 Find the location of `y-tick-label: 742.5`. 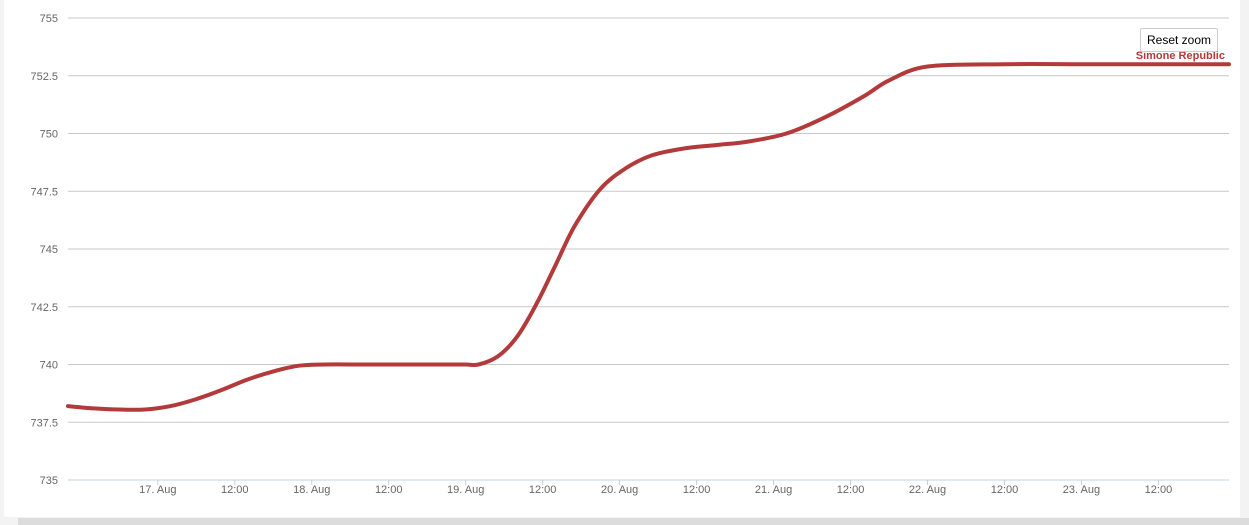

y-tick-label: 742.5 is located at coordinates (44, 308).